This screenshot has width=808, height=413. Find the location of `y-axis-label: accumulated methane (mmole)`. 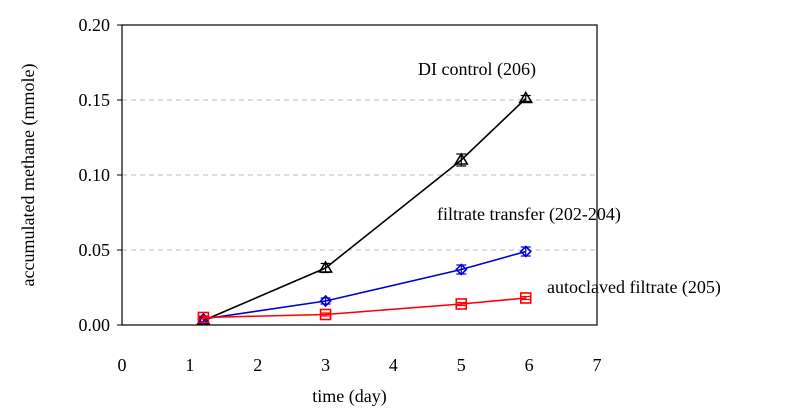

y-axis-label: accumulated methane (mmole) is located at coordinates (28, 175).